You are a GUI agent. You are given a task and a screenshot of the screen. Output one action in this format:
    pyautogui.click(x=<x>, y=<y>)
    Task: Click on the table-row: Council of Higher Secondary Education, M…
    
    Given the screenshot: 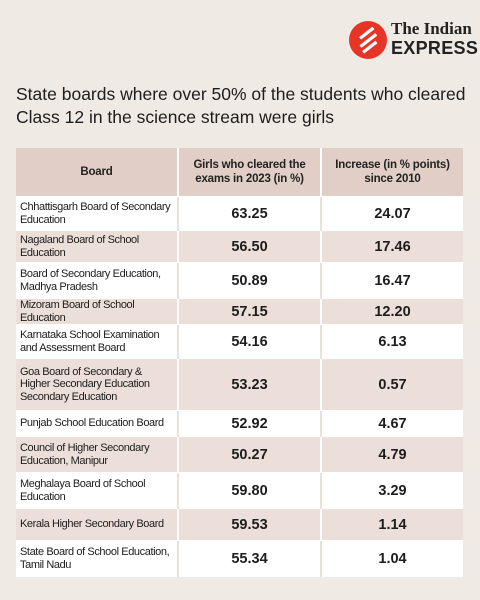 What is the action you would take?
    pyautogui.click(x=239, y=454)
    